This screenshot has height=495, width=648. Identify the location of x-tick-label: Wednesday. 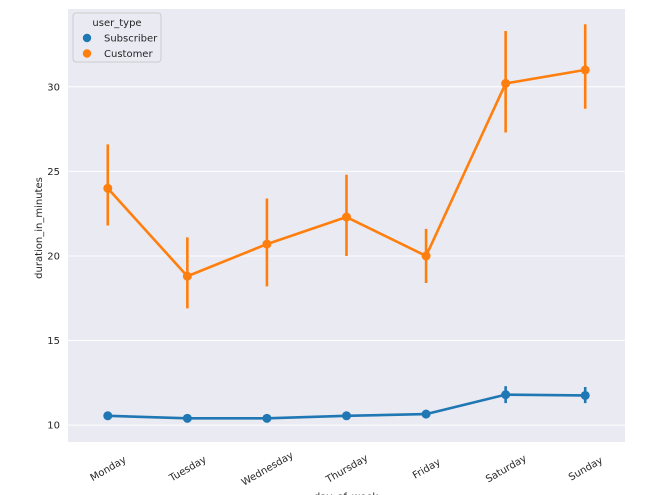
(268, 469).